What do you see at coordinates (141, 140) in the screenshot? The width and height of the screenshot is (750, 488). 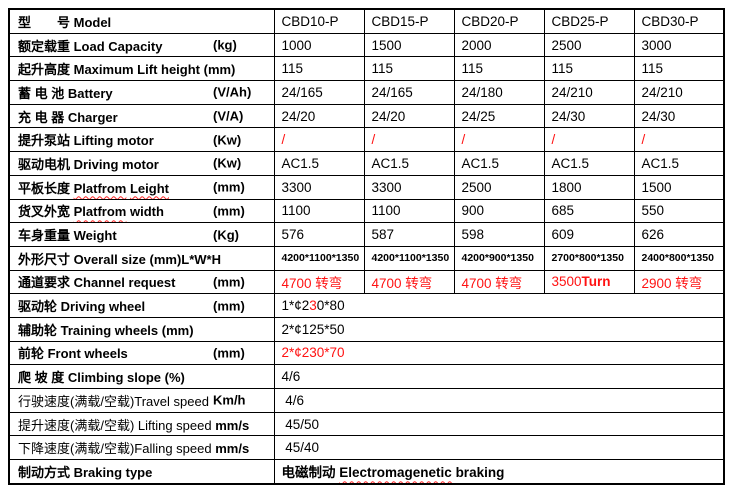 I see `row-label-lifting-motor: 提升泵站 Lifting motor (Kw)` at bounding box center [141, 140].